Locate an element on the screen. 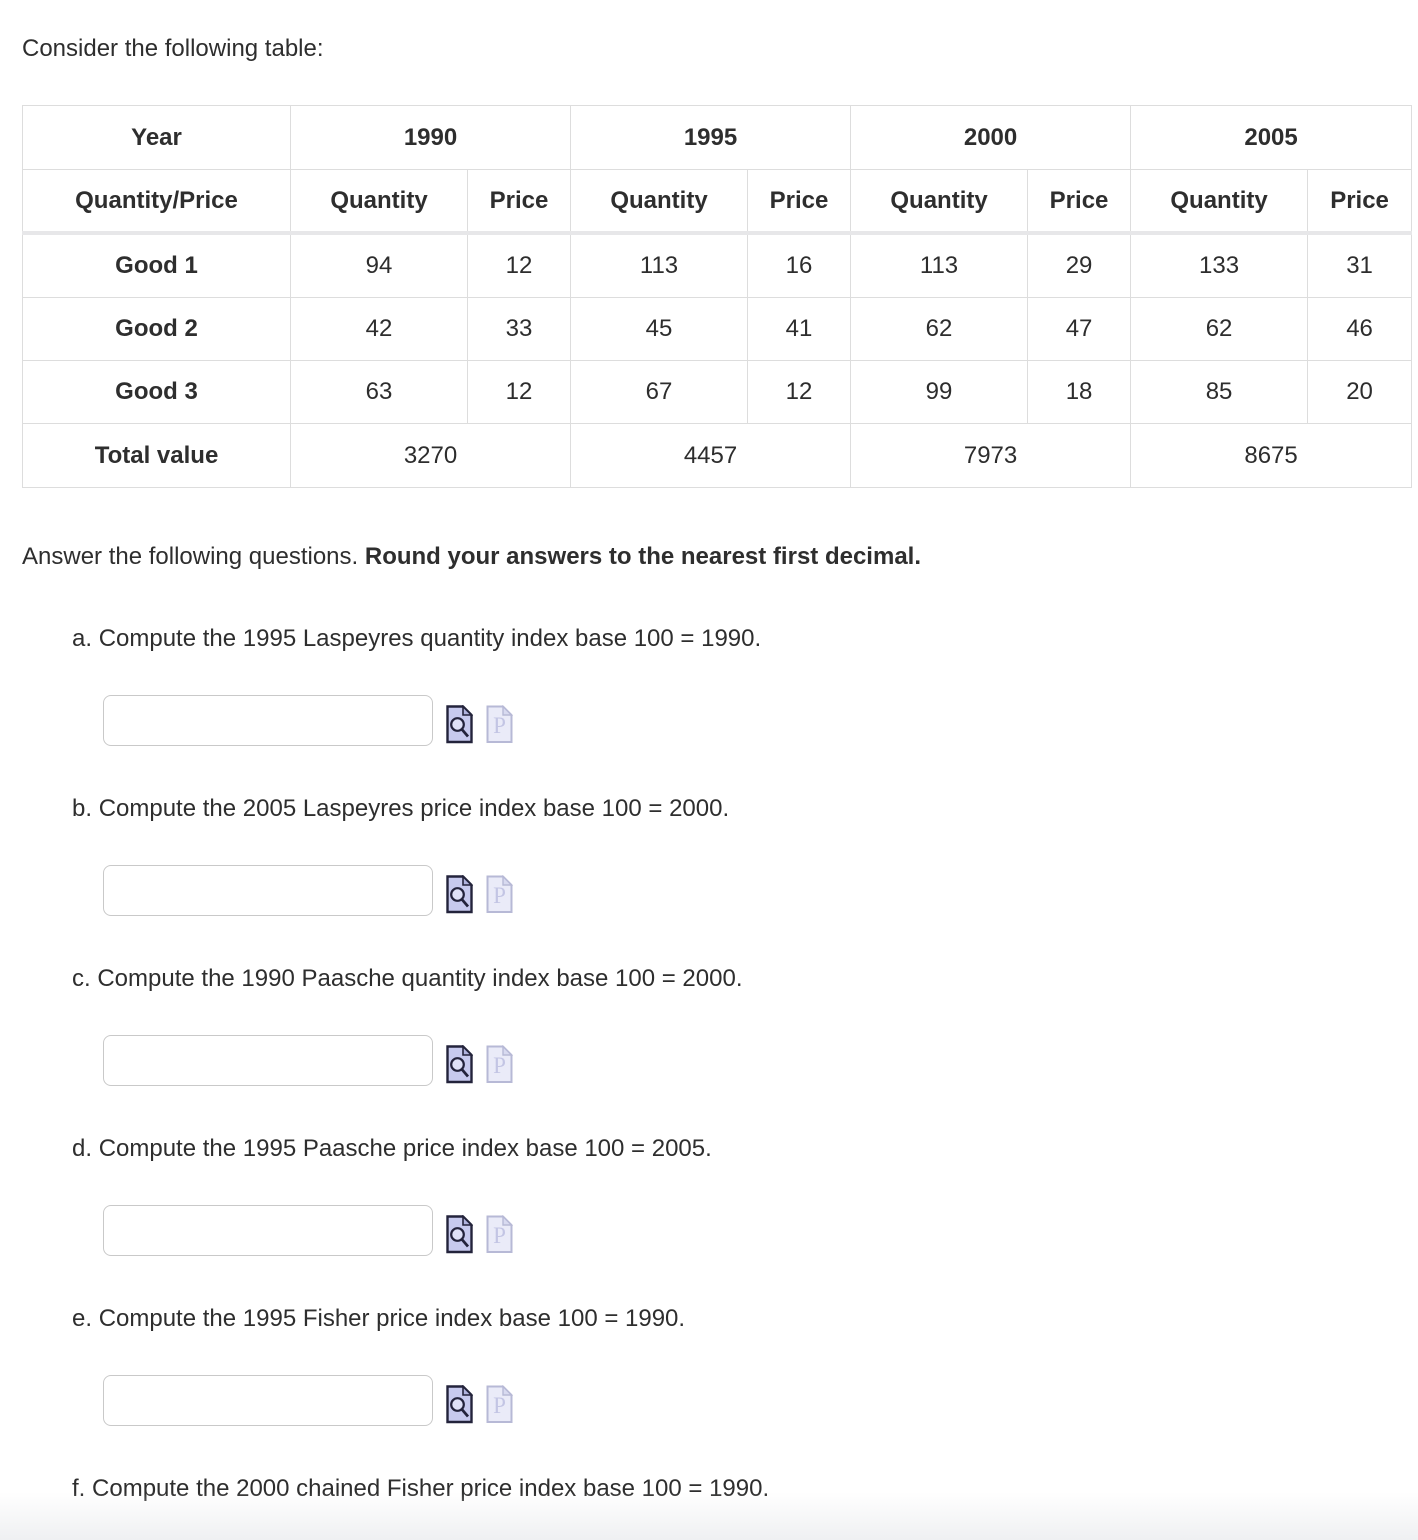 This screenshot has width=1418, height=1540. table-cell: 99 is located at coordinates (939, 392).